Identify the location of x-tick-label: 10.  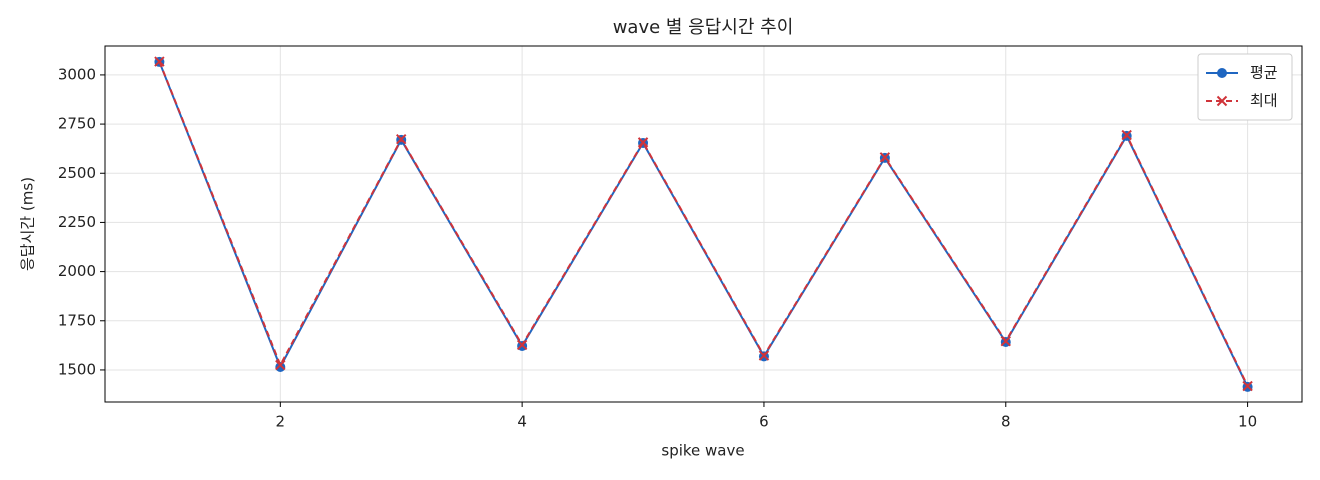
(1247, 422).